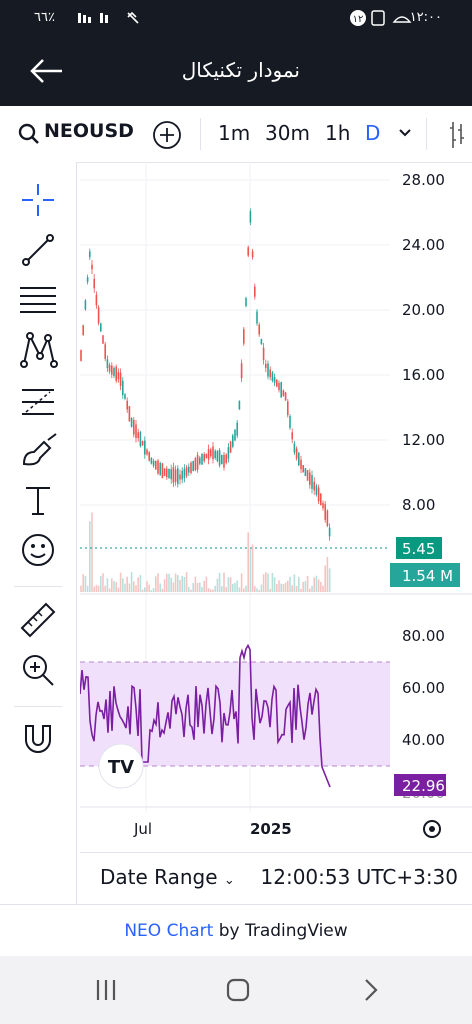 This screenshot has height=1024, width=472. What do you see at coordinates (29, 134) in the screenshot?
I see `search-icon` at bounding box center [29, 134].